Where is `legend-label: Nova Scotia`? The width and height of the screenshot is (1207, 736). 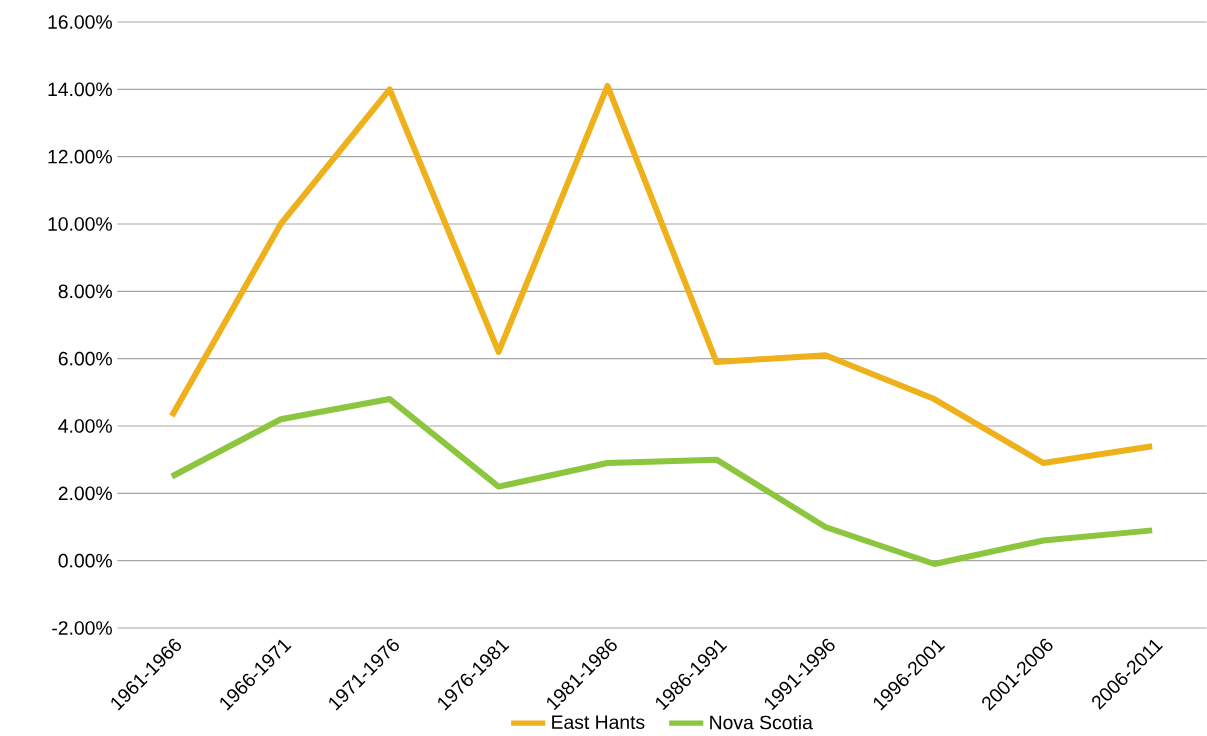
legend-label: Nova Scotia is located at coordinates (761, 722).